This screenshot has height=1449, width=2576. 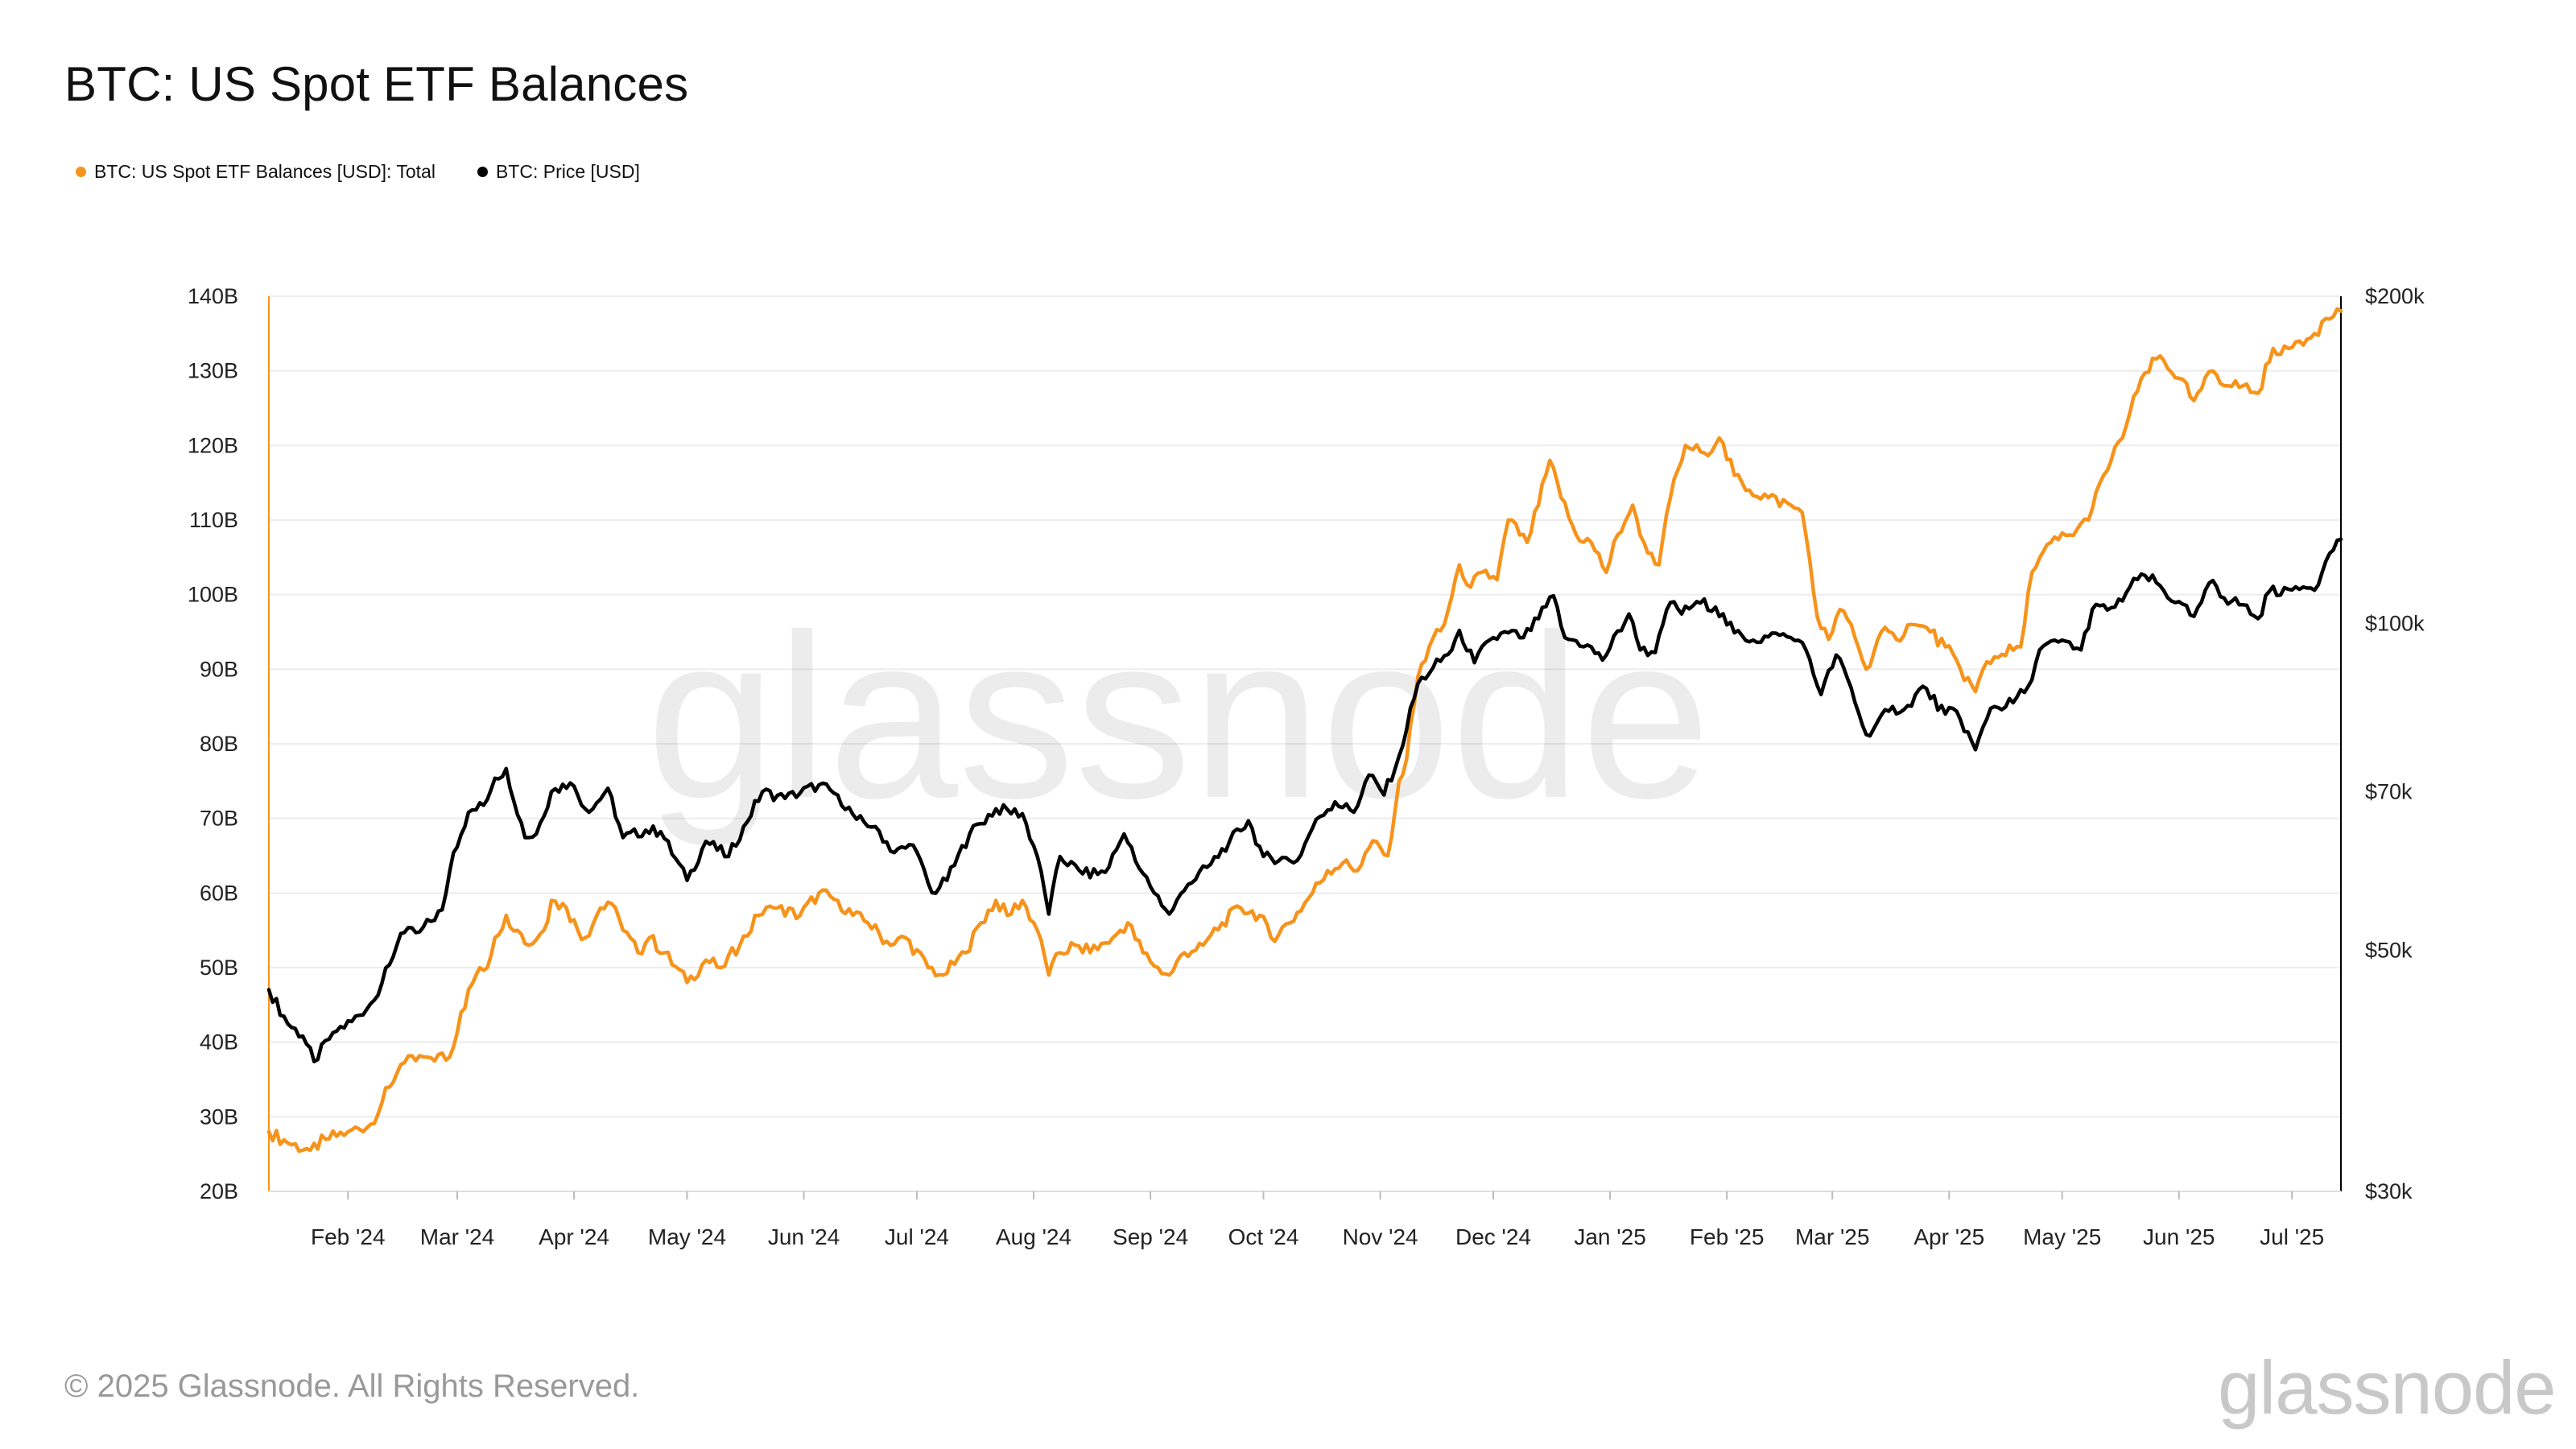 I want to click on glassnode-logo: glassnode, so click(x=2387, y=1387).